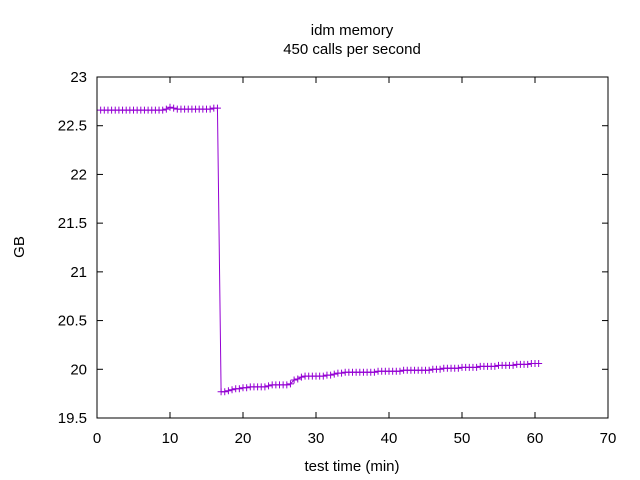 The height and width of the screenshot is (480, 640). Describe the element at coordinates (316, 438) in the screenshot. I see `x-tick-label: 30` at that location.